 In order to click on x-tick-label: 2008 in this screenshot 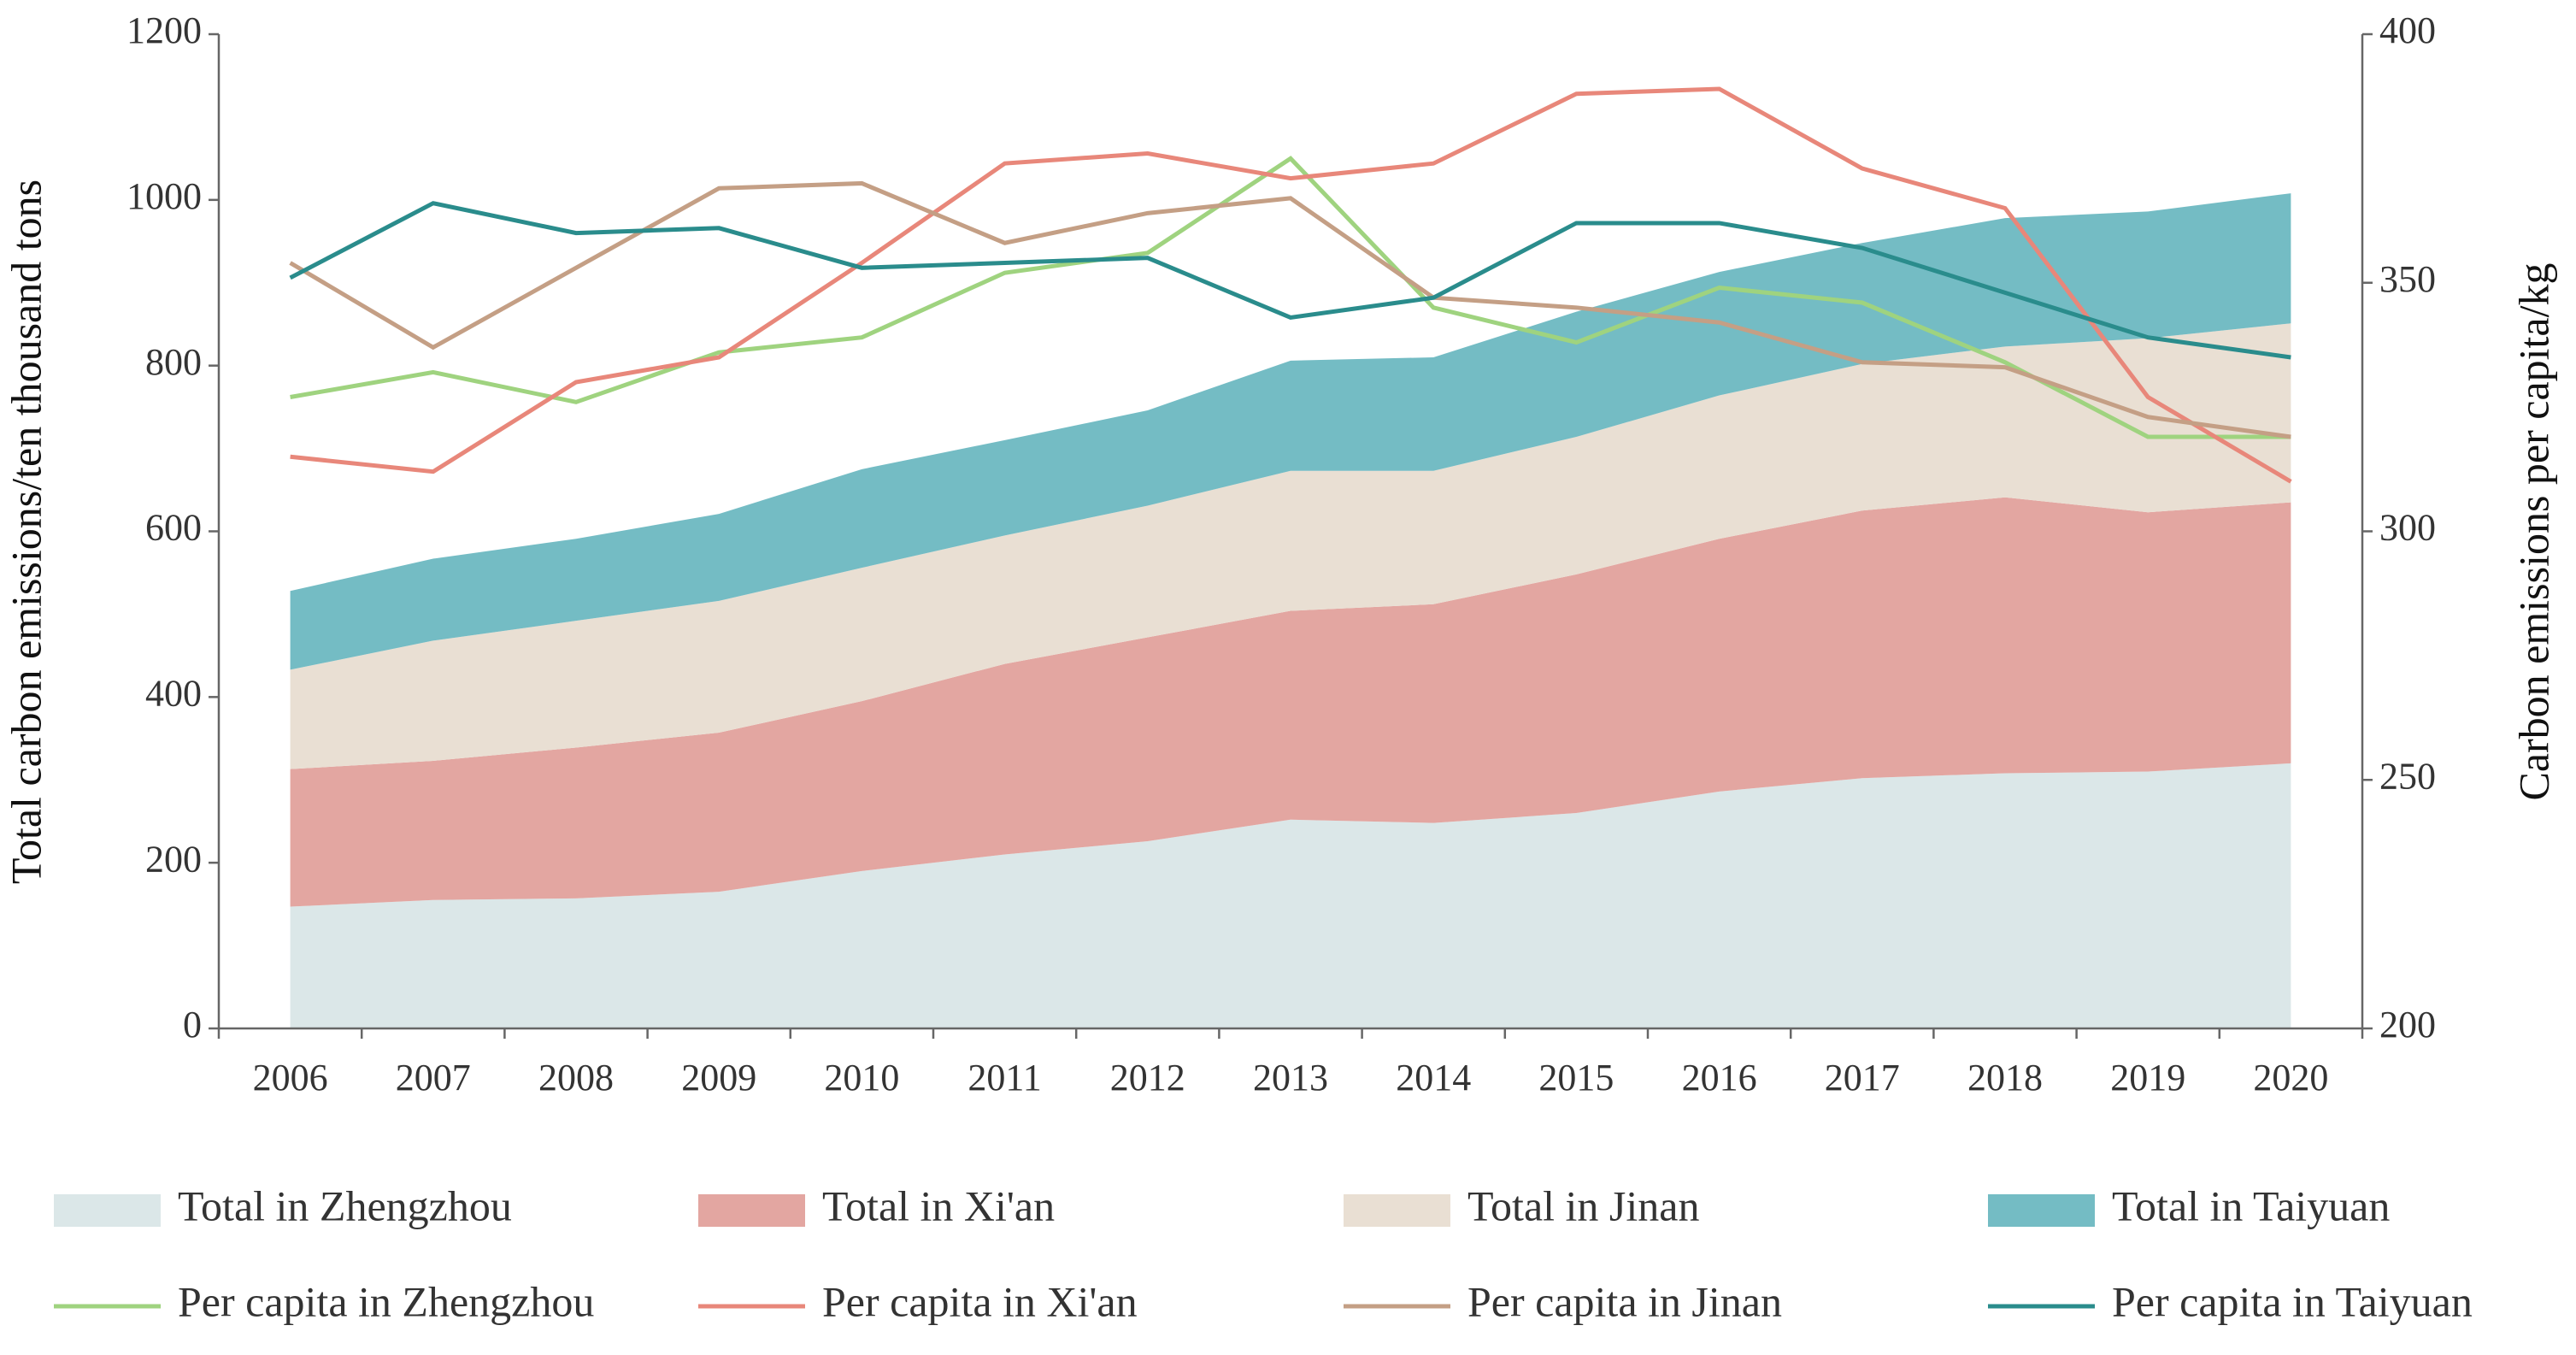, I will do `click(576, 1078)`.